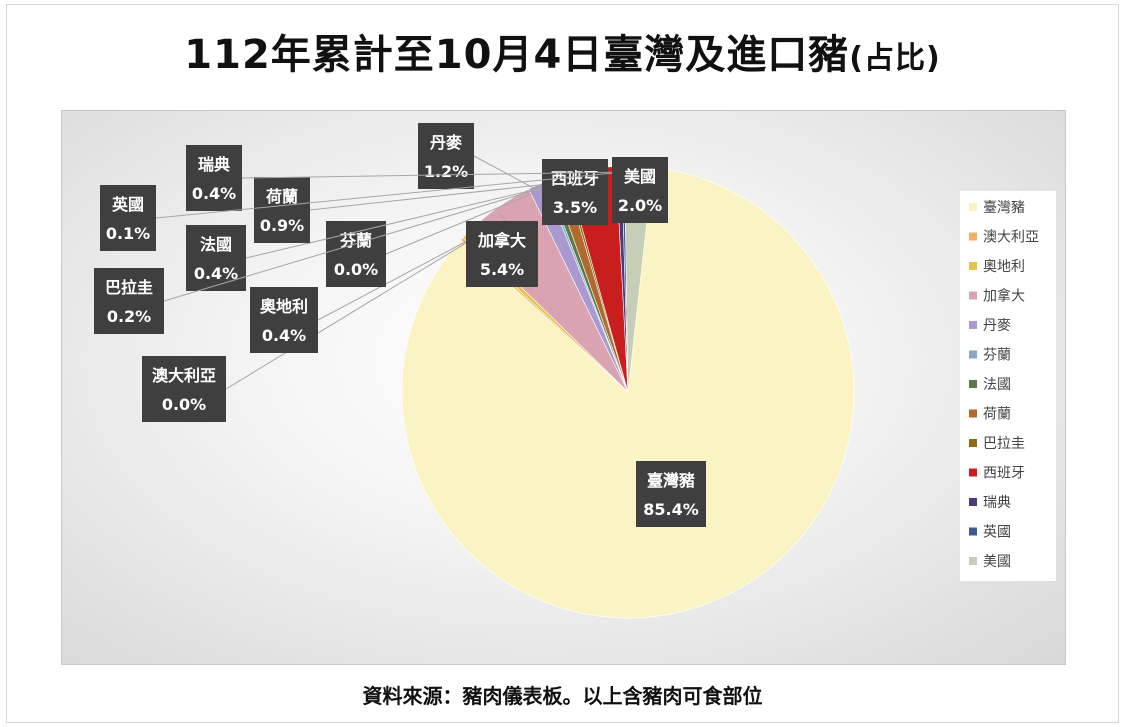 This screenshot has width=1125, height=727. I want to click on data-label-value-9: 3.5%, so click(575, 207).